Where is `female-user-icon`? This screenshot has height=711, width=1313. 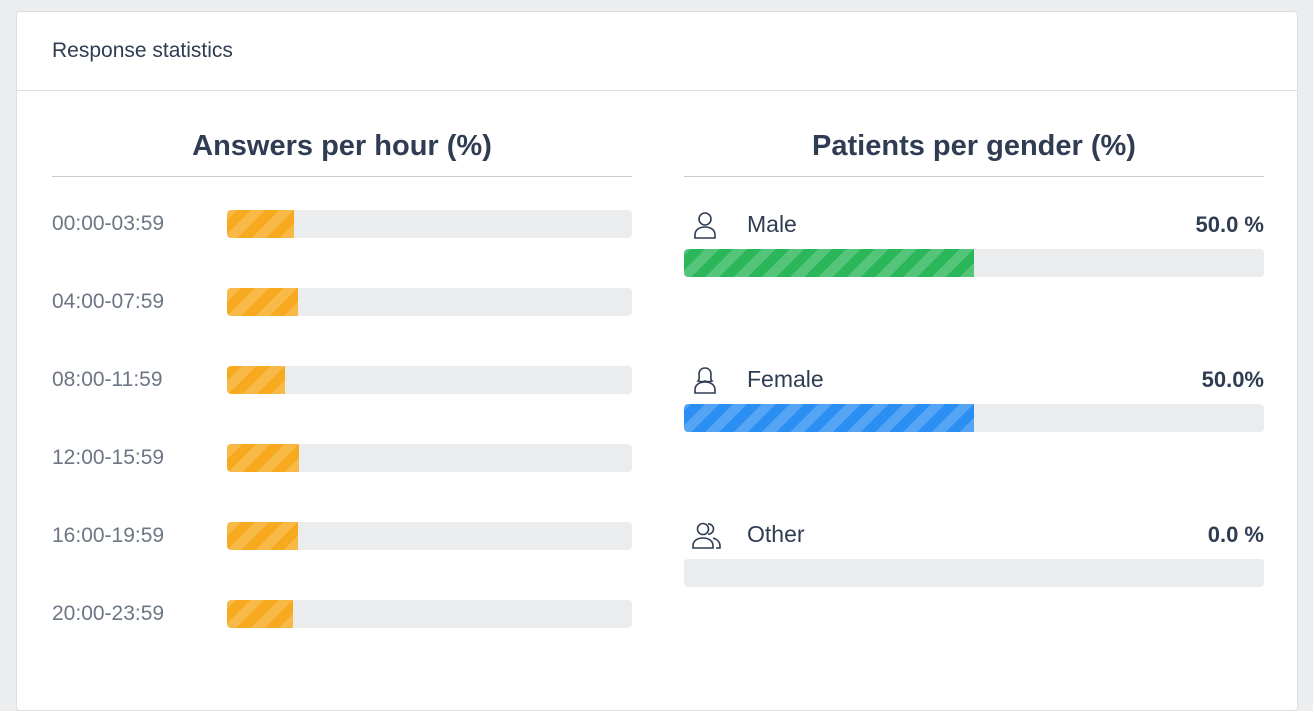
female-user-icon is located at coordinates (705, 380).